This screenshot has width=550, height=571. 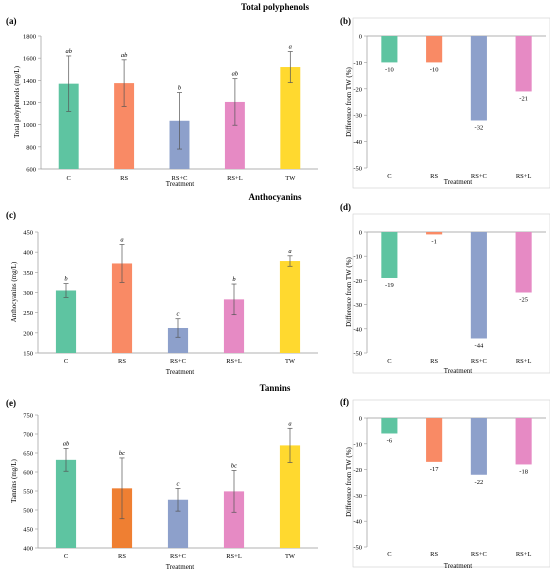 I want to click on y-tick-label: 500, so click(x=28, y=511).